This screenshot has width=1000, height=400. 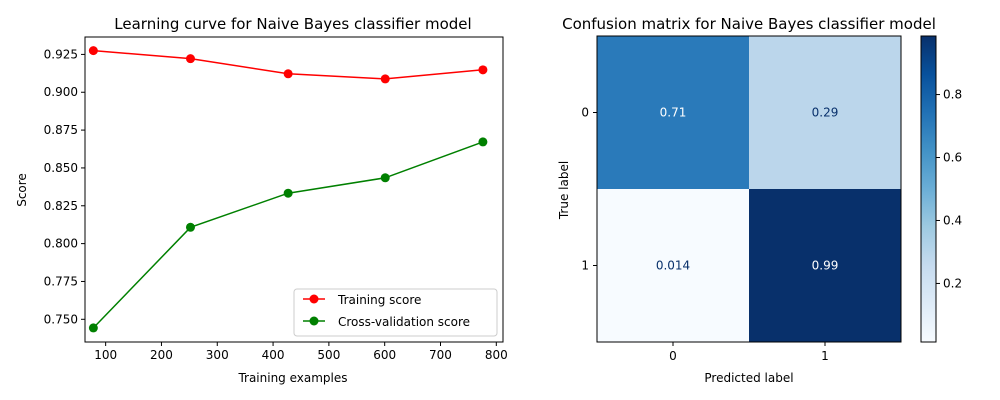 I want to click on matrix-cell-value: 0.29, so click(x=825, y=113).